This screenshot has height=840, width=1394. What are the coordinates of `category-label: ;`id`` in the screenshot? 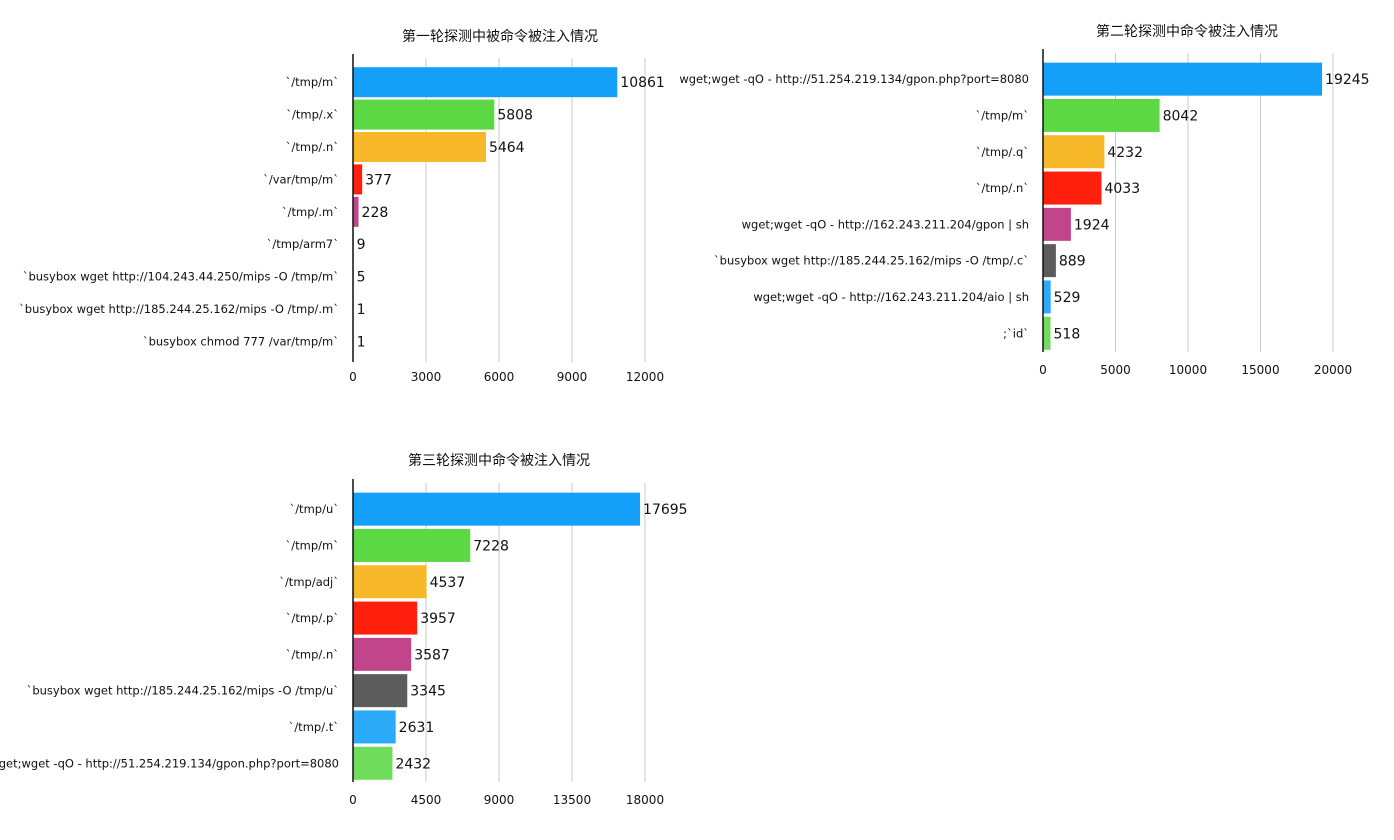 It's located at (1016, 333).